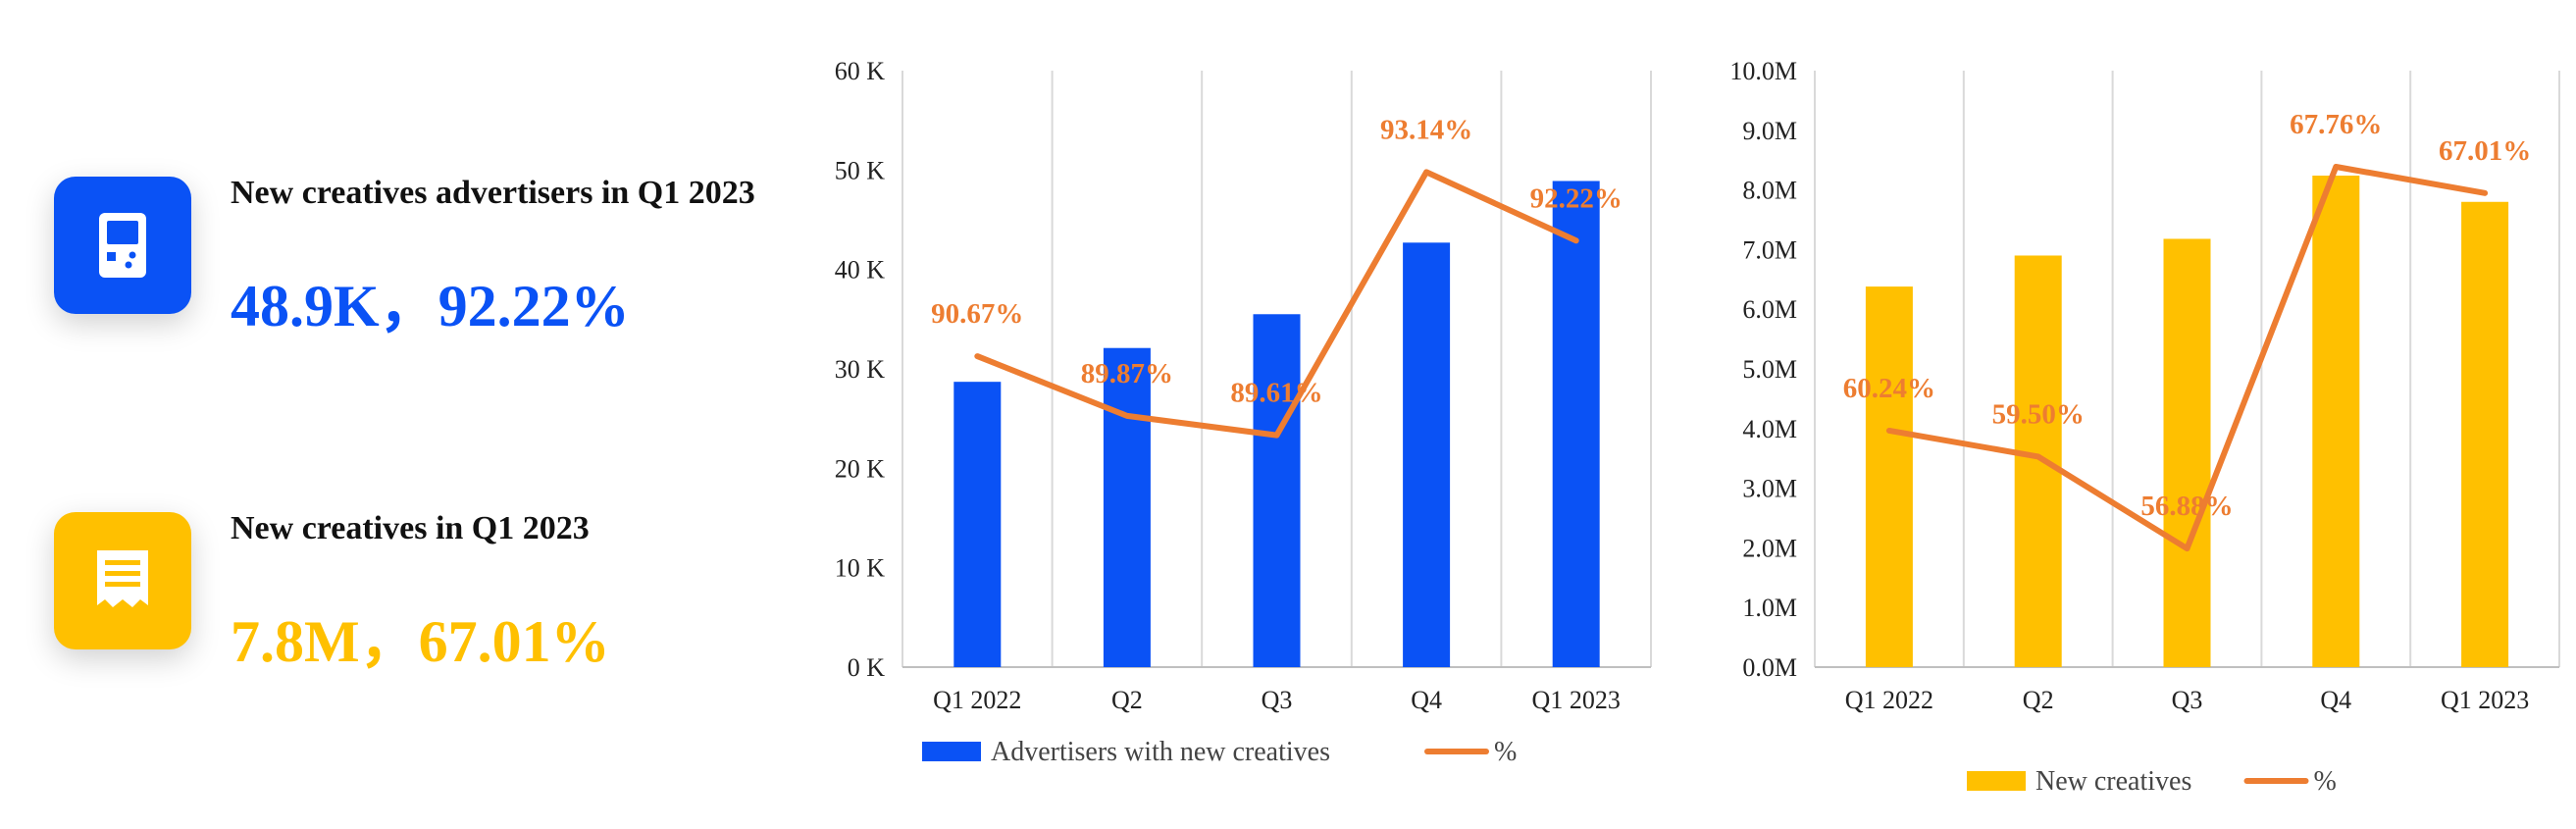 The image size is (2576, 829). Describe the element at coordinates (860, 270) in the screenshot. I see `y-tick-label: 40 K` at that location.